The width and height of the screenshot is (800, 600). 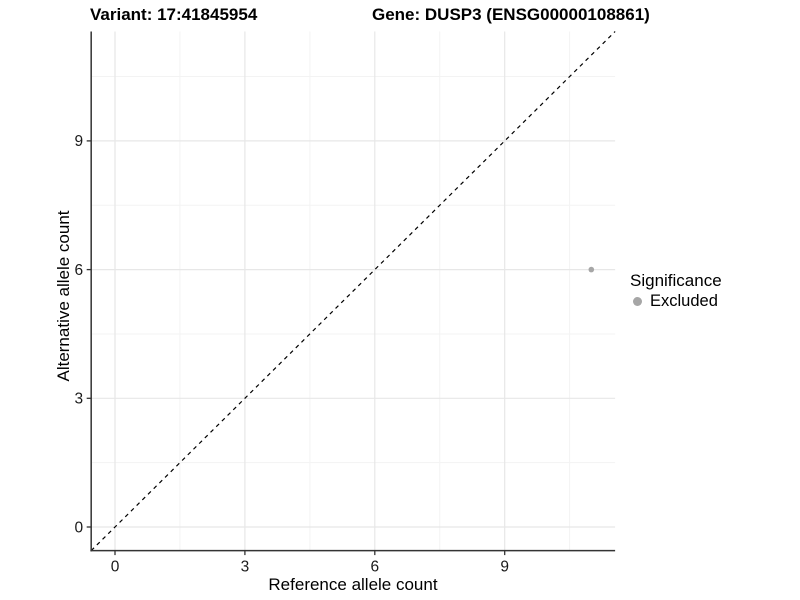 I want to click on x-tick-label: 0, so click(x=115, y=567).